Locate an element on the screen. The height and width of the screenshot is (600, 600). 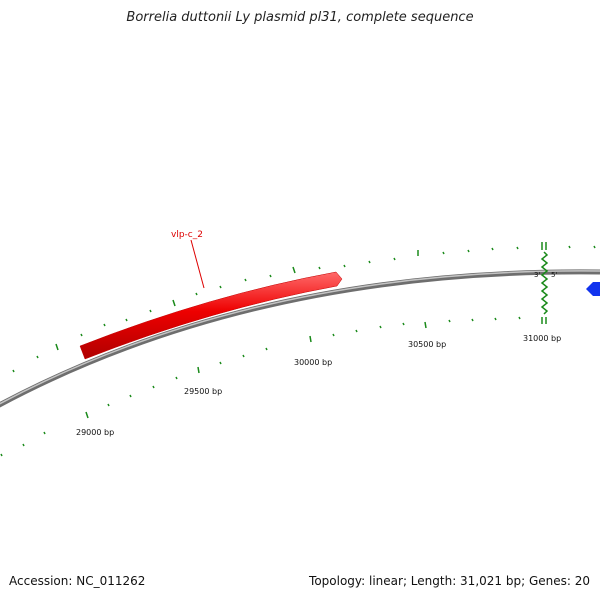
gene-label-vlp-c_2: vlp-c_2 is located at coordinates (187, 235).